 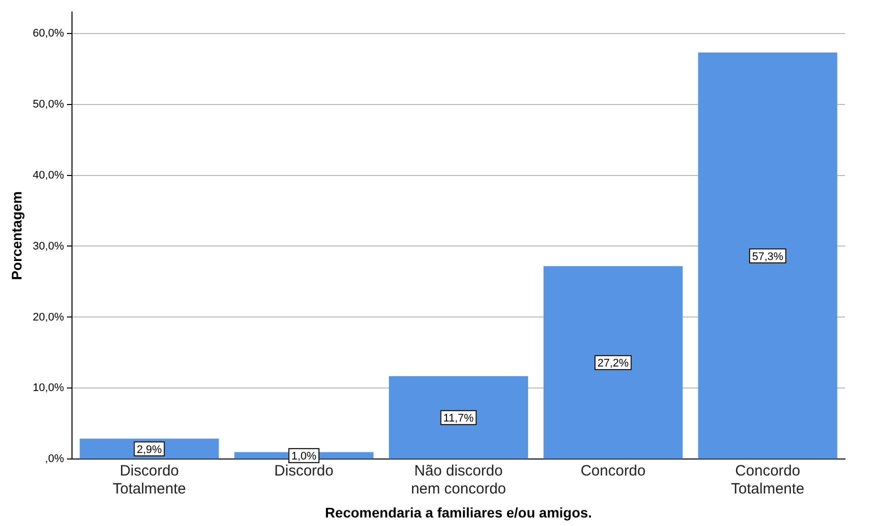 I want to click on y-tick-label: 20,0%, so click(x=48, y=317).